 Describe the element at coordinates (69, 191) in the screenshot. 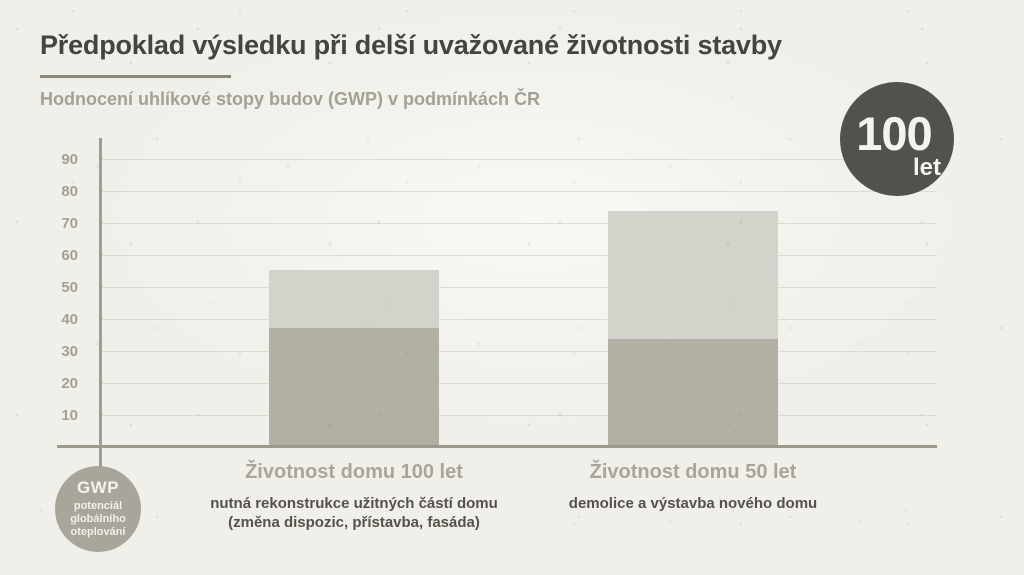

I see `y-tick-label: 80` at that location.